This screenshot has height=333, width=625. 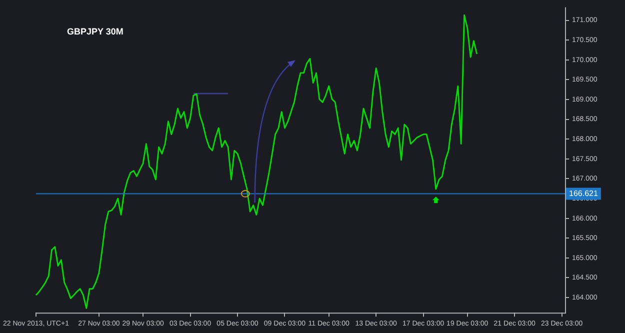 I want to click on text: GBPJPY 30M, so click(x=95, y=31).